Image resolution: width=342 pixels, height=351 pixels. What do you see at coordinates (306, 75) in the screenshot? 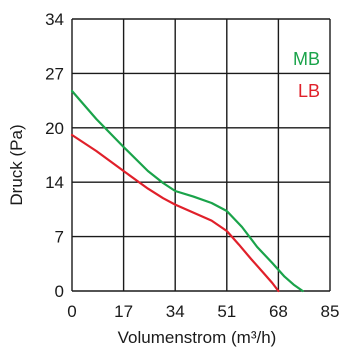
I see `legend: MB LB` at bounding box center [306, 75].